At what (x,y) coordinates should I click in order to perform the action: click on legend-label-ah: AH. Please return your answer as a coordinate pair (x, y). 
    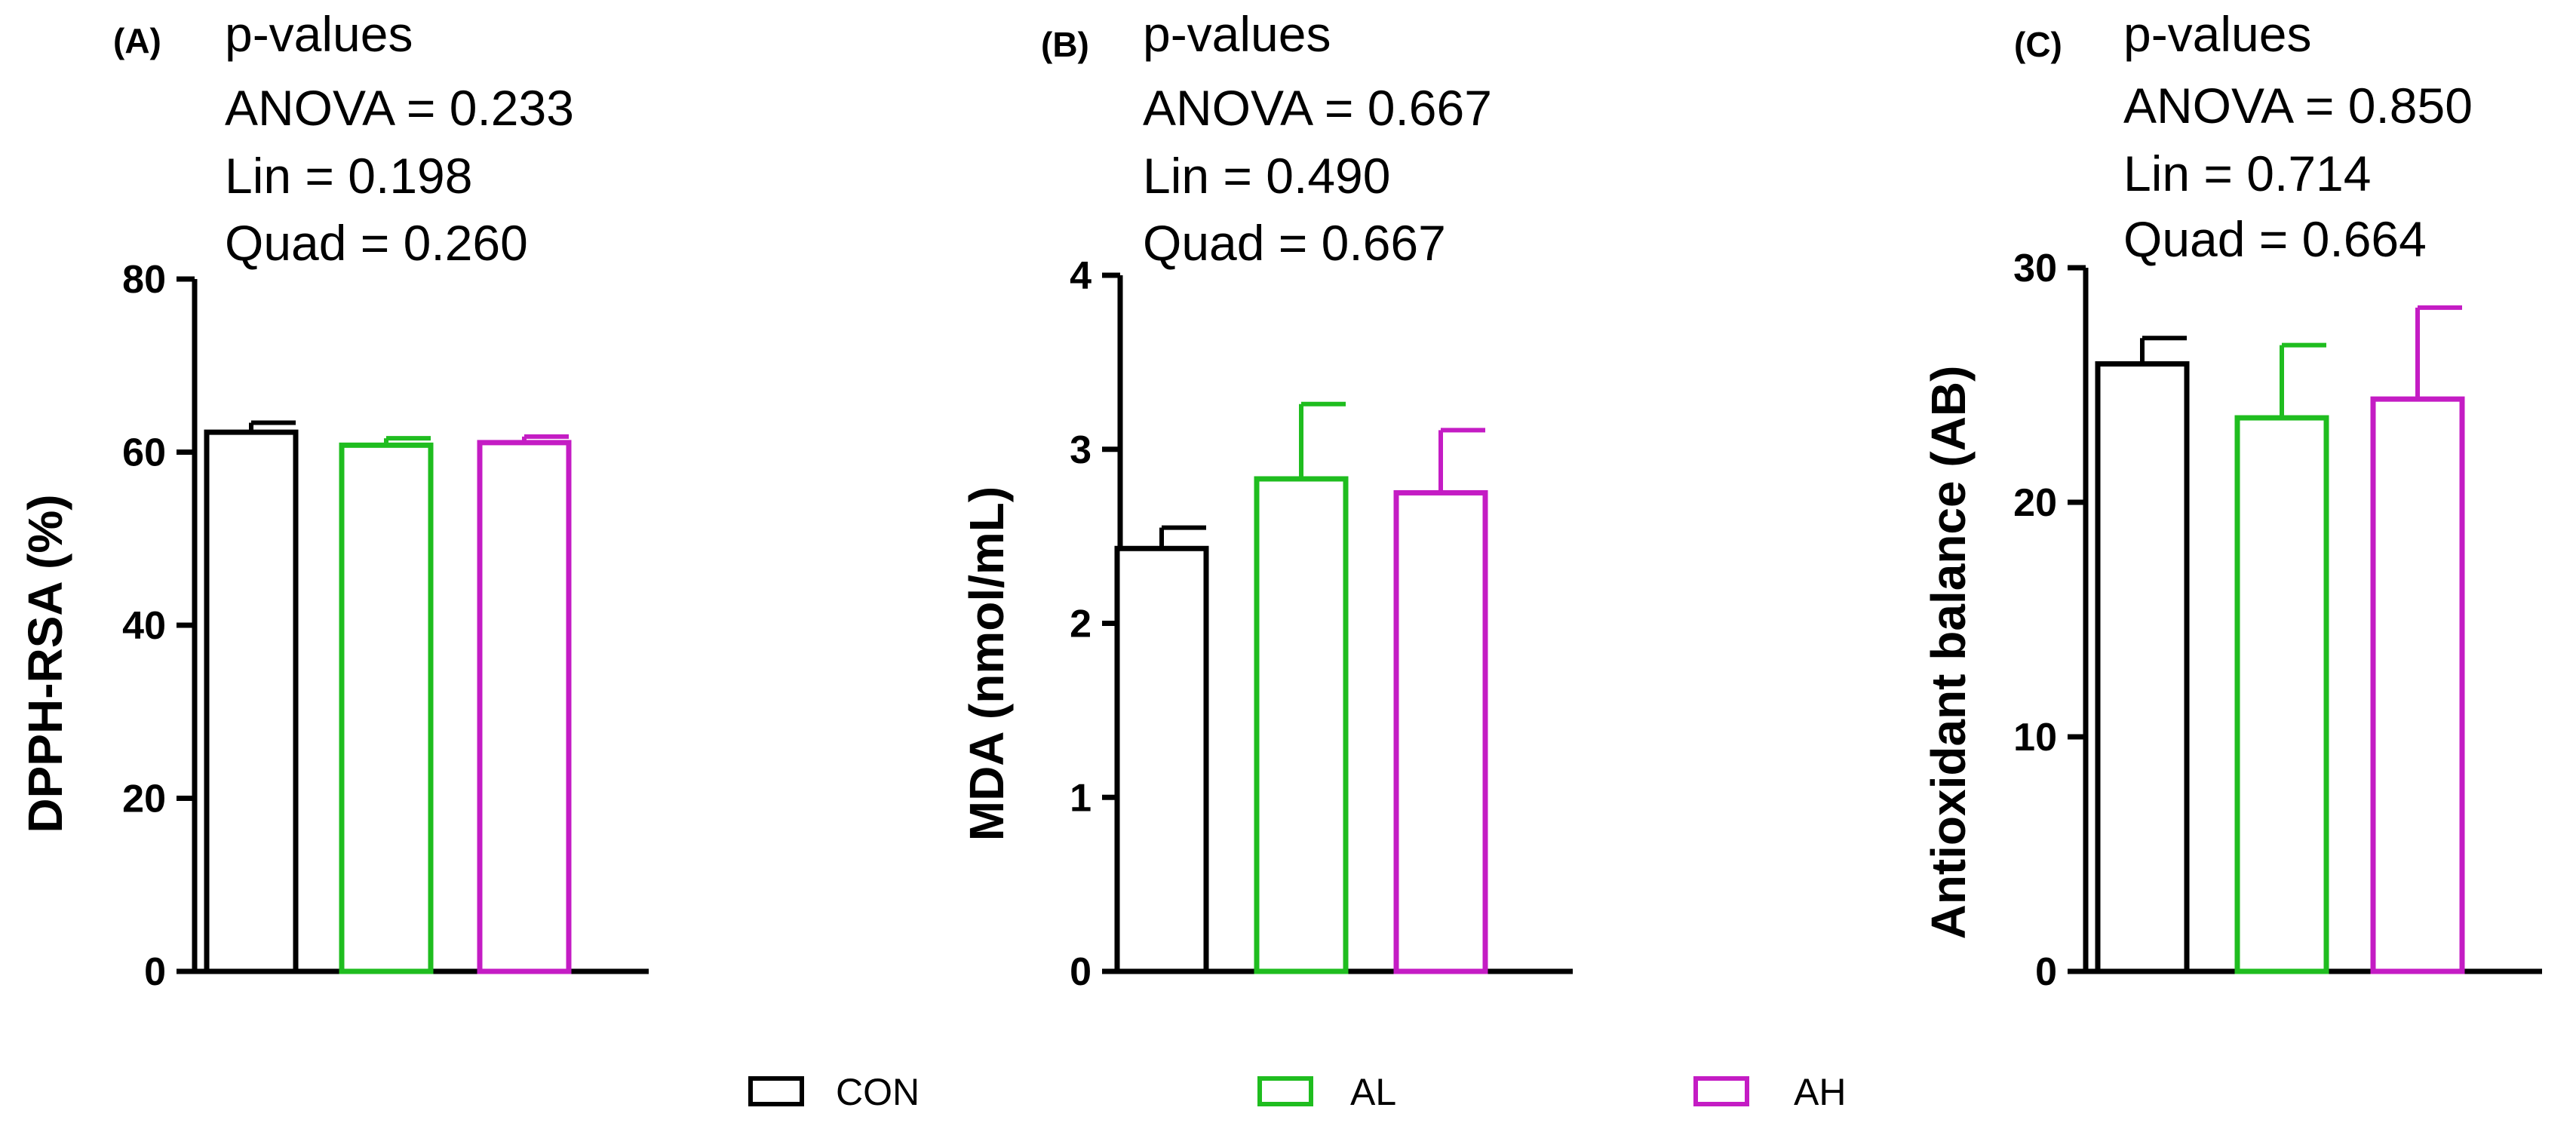
    Looking at the image, I should click on (1820, 1092).